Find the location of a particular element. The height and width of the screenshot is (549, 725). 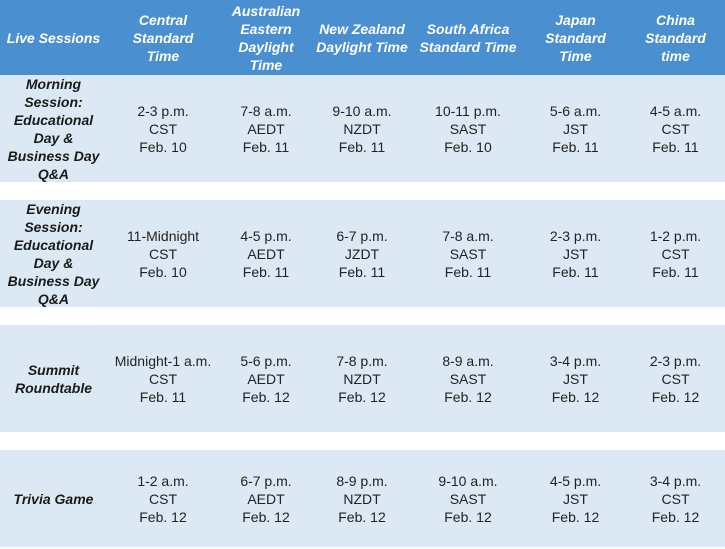

cell-time: 10-11 p.m. is located at coordinates (468, 110).